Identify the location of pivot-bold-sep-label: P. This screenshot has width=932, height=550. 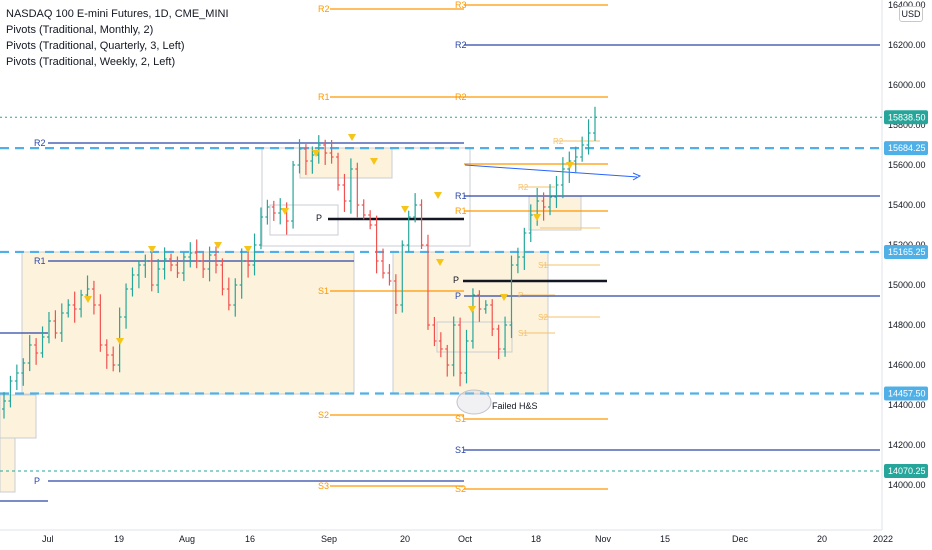
(319, 218).